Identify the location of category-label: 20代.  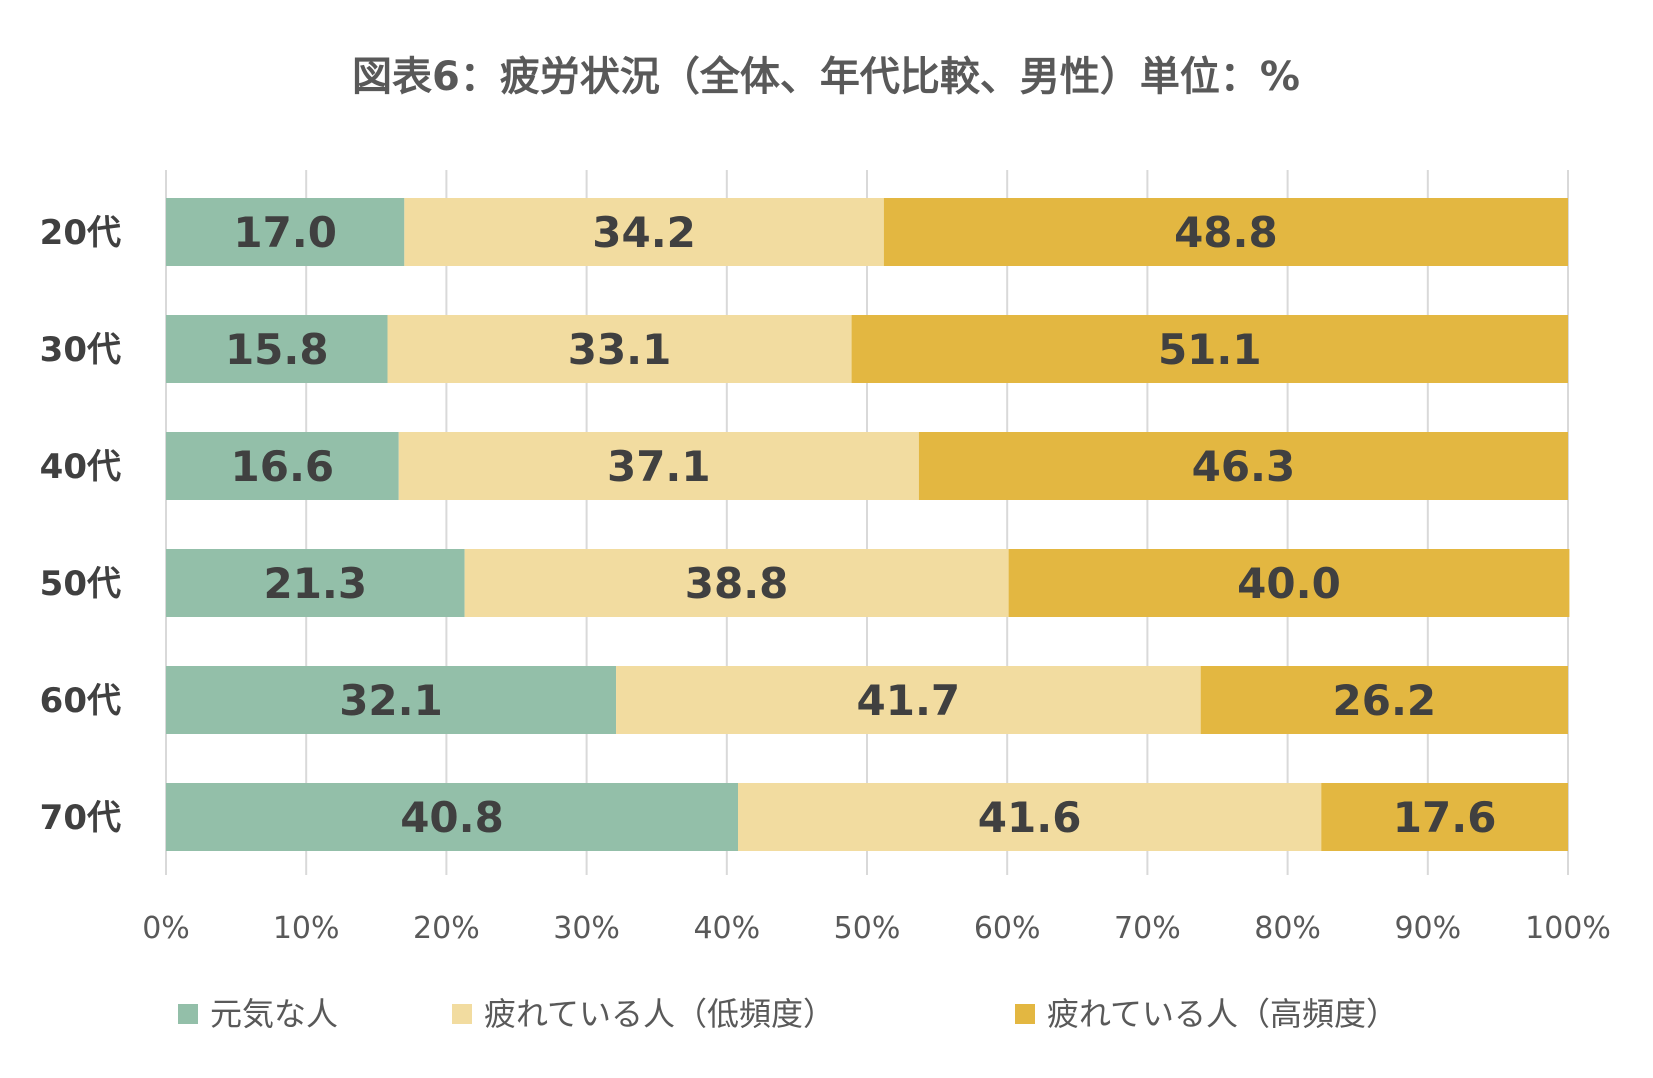
(80, 233).